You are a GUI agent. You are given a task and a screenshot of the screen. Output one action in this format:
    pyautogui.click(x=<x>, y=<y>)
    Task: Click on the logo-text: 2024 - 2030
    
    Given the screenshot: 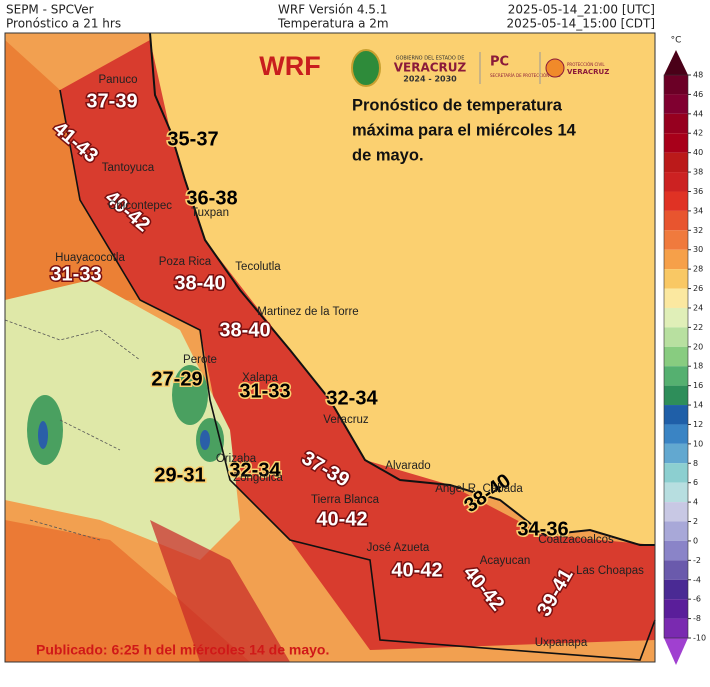 What is the action you would take?
    pyautogui.click(x=430, y=79)
    